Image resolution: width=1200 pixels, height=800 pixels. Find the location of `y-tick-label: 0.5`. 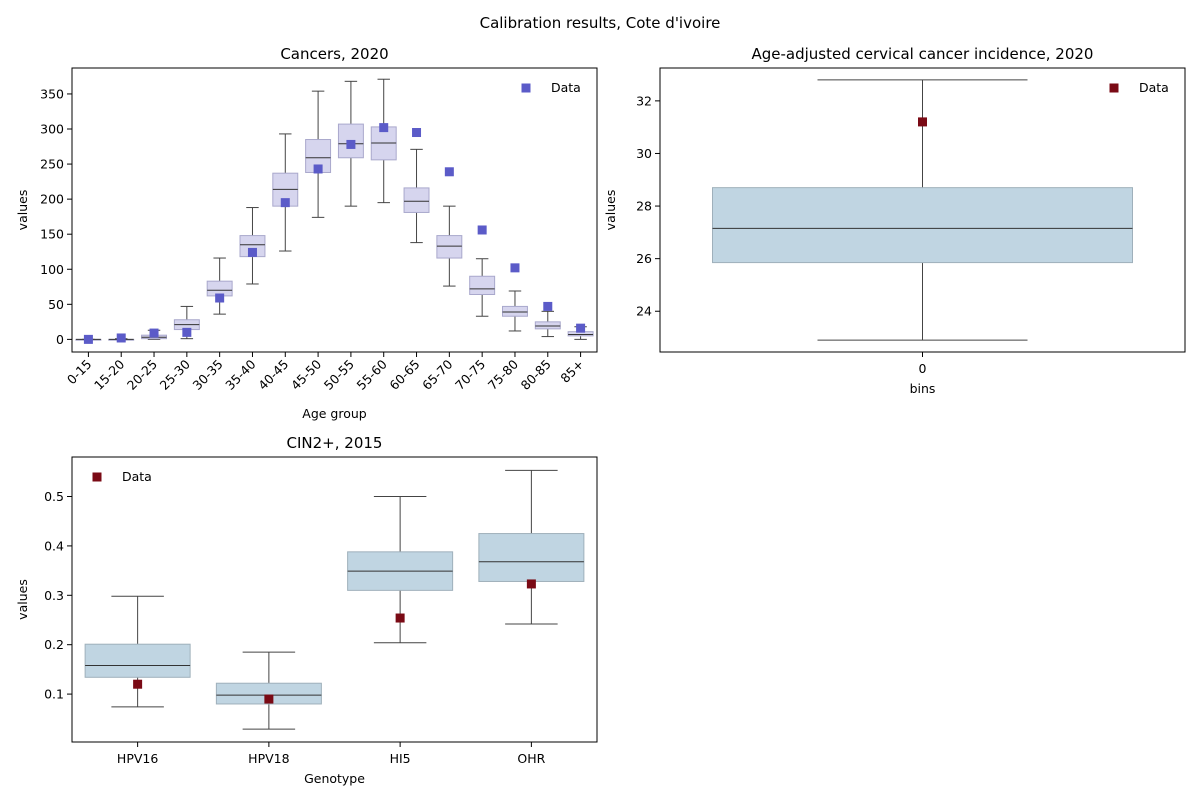

y-tick-label: 0.5 is located at coordinates (54, 496).